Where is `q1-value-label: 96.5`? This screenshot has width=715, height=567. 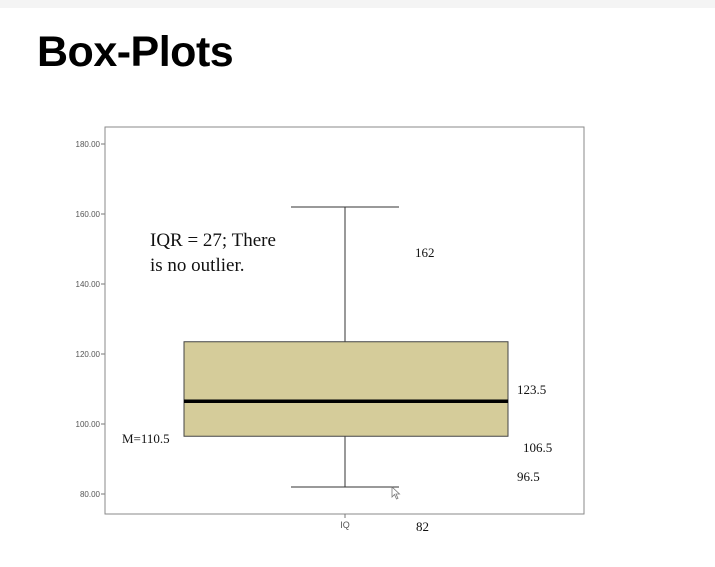
q1-value-label: 96.5 is located at coordinates (528, 476).